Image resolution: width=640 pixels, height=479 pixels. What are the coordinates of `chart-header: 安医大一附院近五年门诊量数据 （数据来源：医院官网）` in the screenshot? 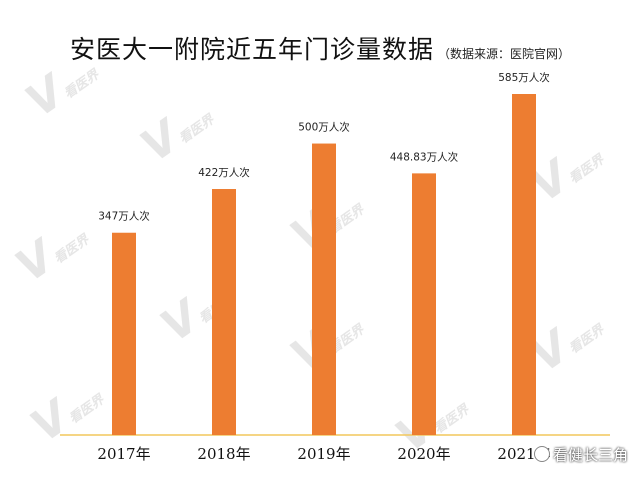 It's located at (320, 48).